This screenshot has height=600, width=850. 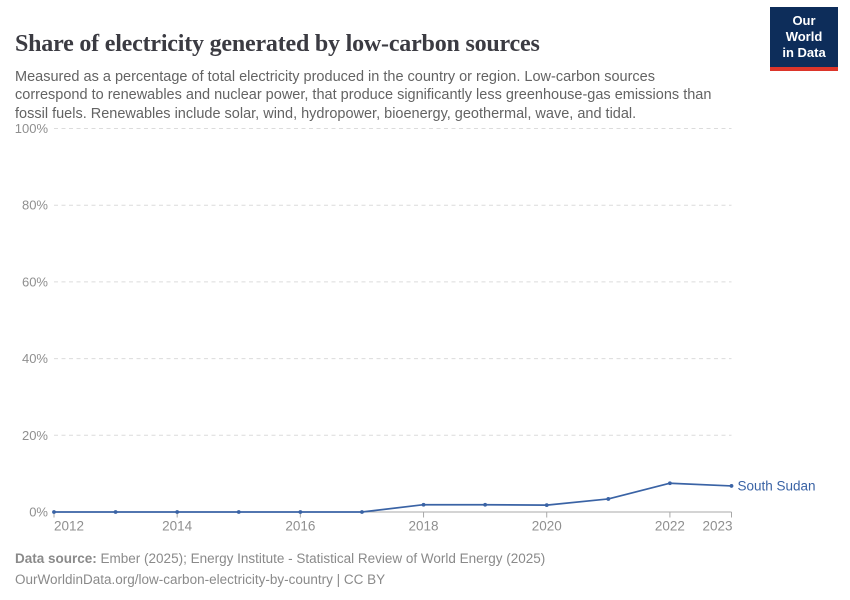 I want to click on series-line, so click(x=393, y=497).